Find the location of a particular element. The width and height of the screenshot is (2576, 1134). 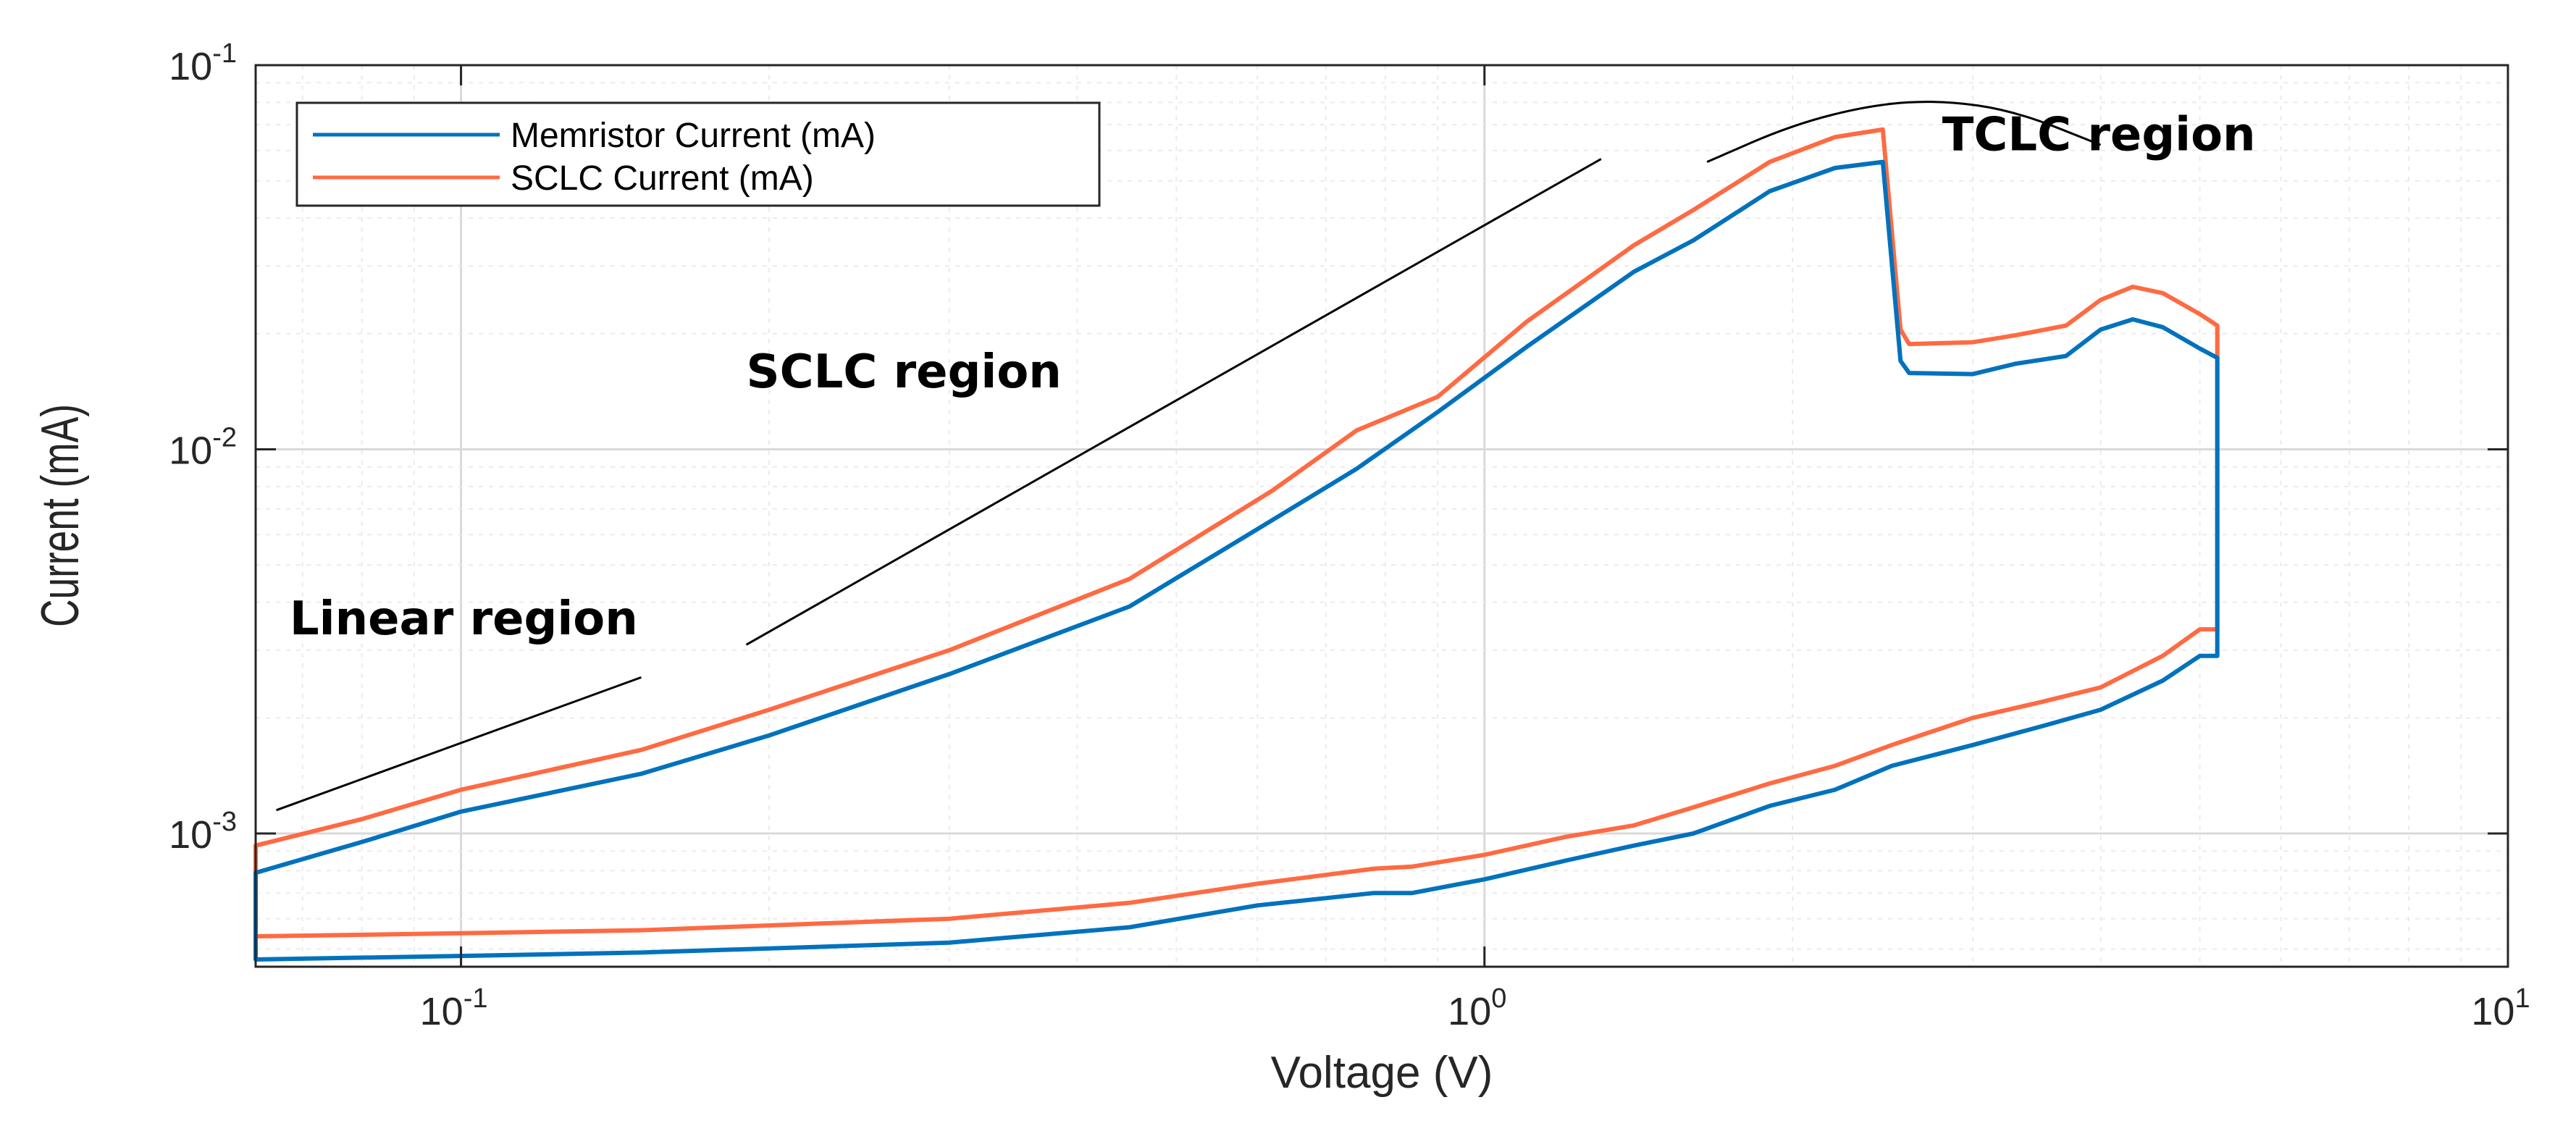

legend-box is located at coordinates (698, 154).